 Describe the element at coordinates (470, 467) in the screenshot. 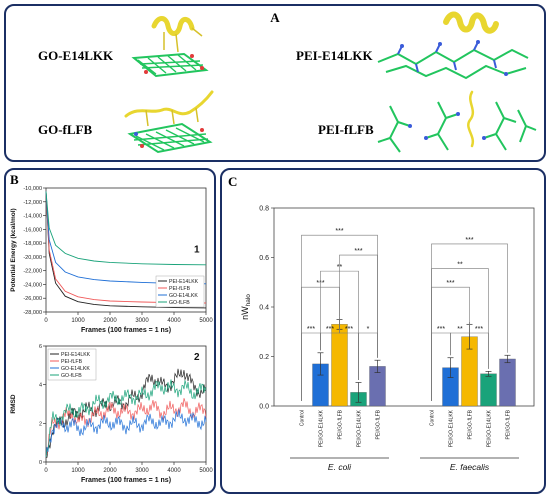

I see `group-label: E. faecalis` at that location.